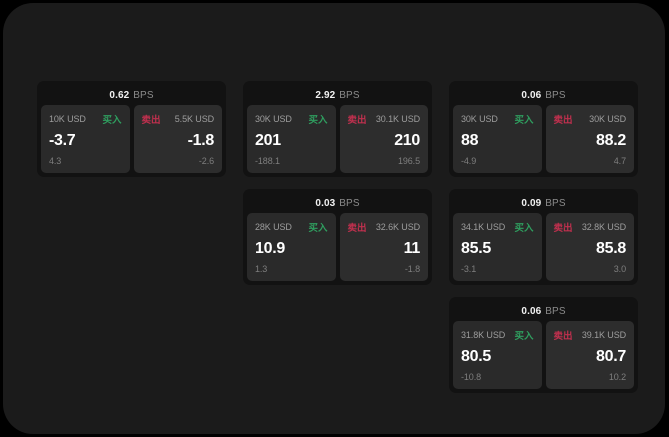 The height and width of the screenshot is (437, 669). What do you see at coordinates (268, 140) in the screenshot?
I see `buy-price: 201` at bounding box center [268, 140].